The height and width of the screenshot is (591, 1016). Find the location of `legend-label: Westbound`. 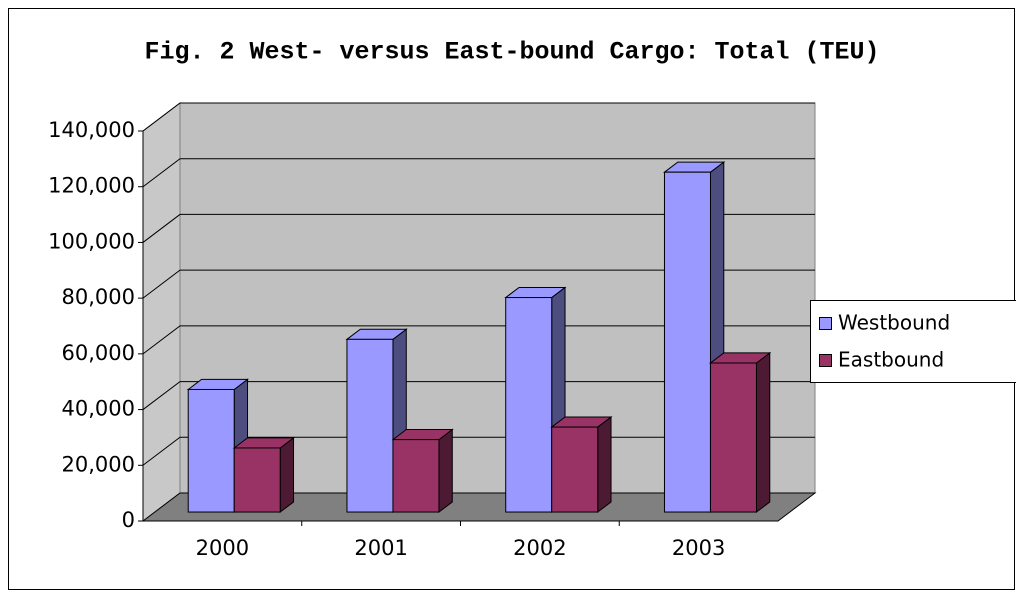

legend-label: Westbound is located at coordinates (894, 323).